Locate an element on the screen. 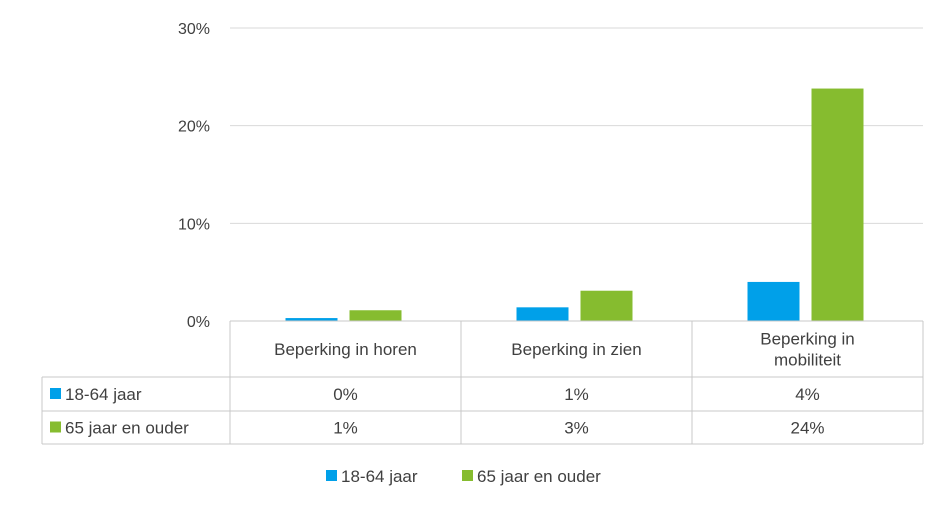 This screenshot has width=952, height=513. y-axis-ticks: 0% 10% 20% 30% is located at coordinates (194, 176).